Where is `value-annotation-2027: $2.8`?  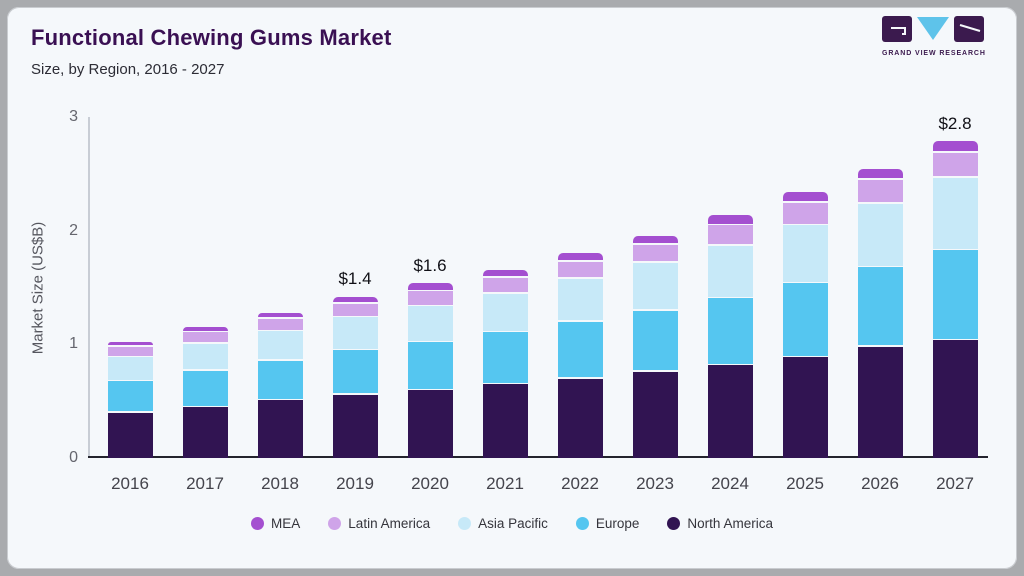
value-annotation-2027: $2.8 is located at coordinates (955, 123).